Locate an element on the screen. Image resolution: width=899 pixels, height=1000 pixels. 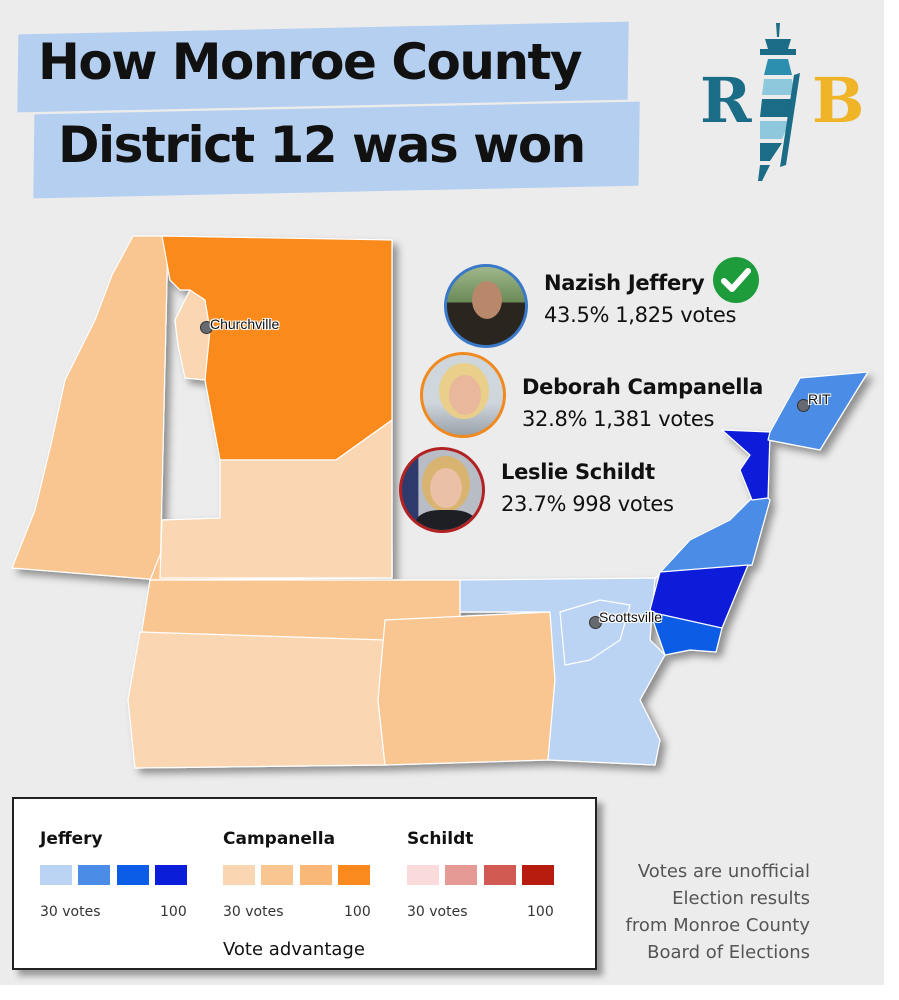
candidate-votes: 1,825 votes is located at coordinates (676, 315).